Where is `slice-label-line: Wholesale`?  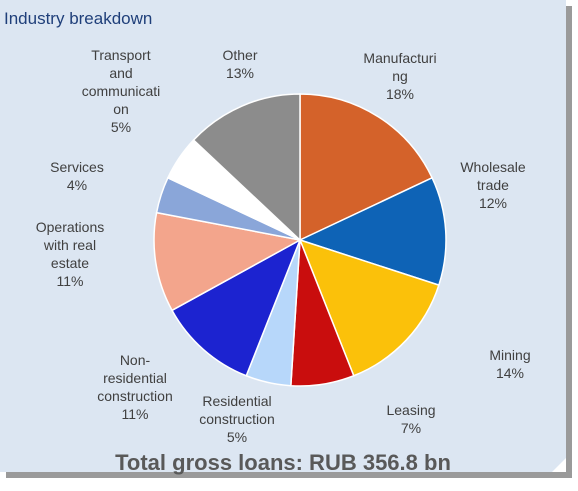 slice-label-line: Wholesale is located at coordinates (493, 167).